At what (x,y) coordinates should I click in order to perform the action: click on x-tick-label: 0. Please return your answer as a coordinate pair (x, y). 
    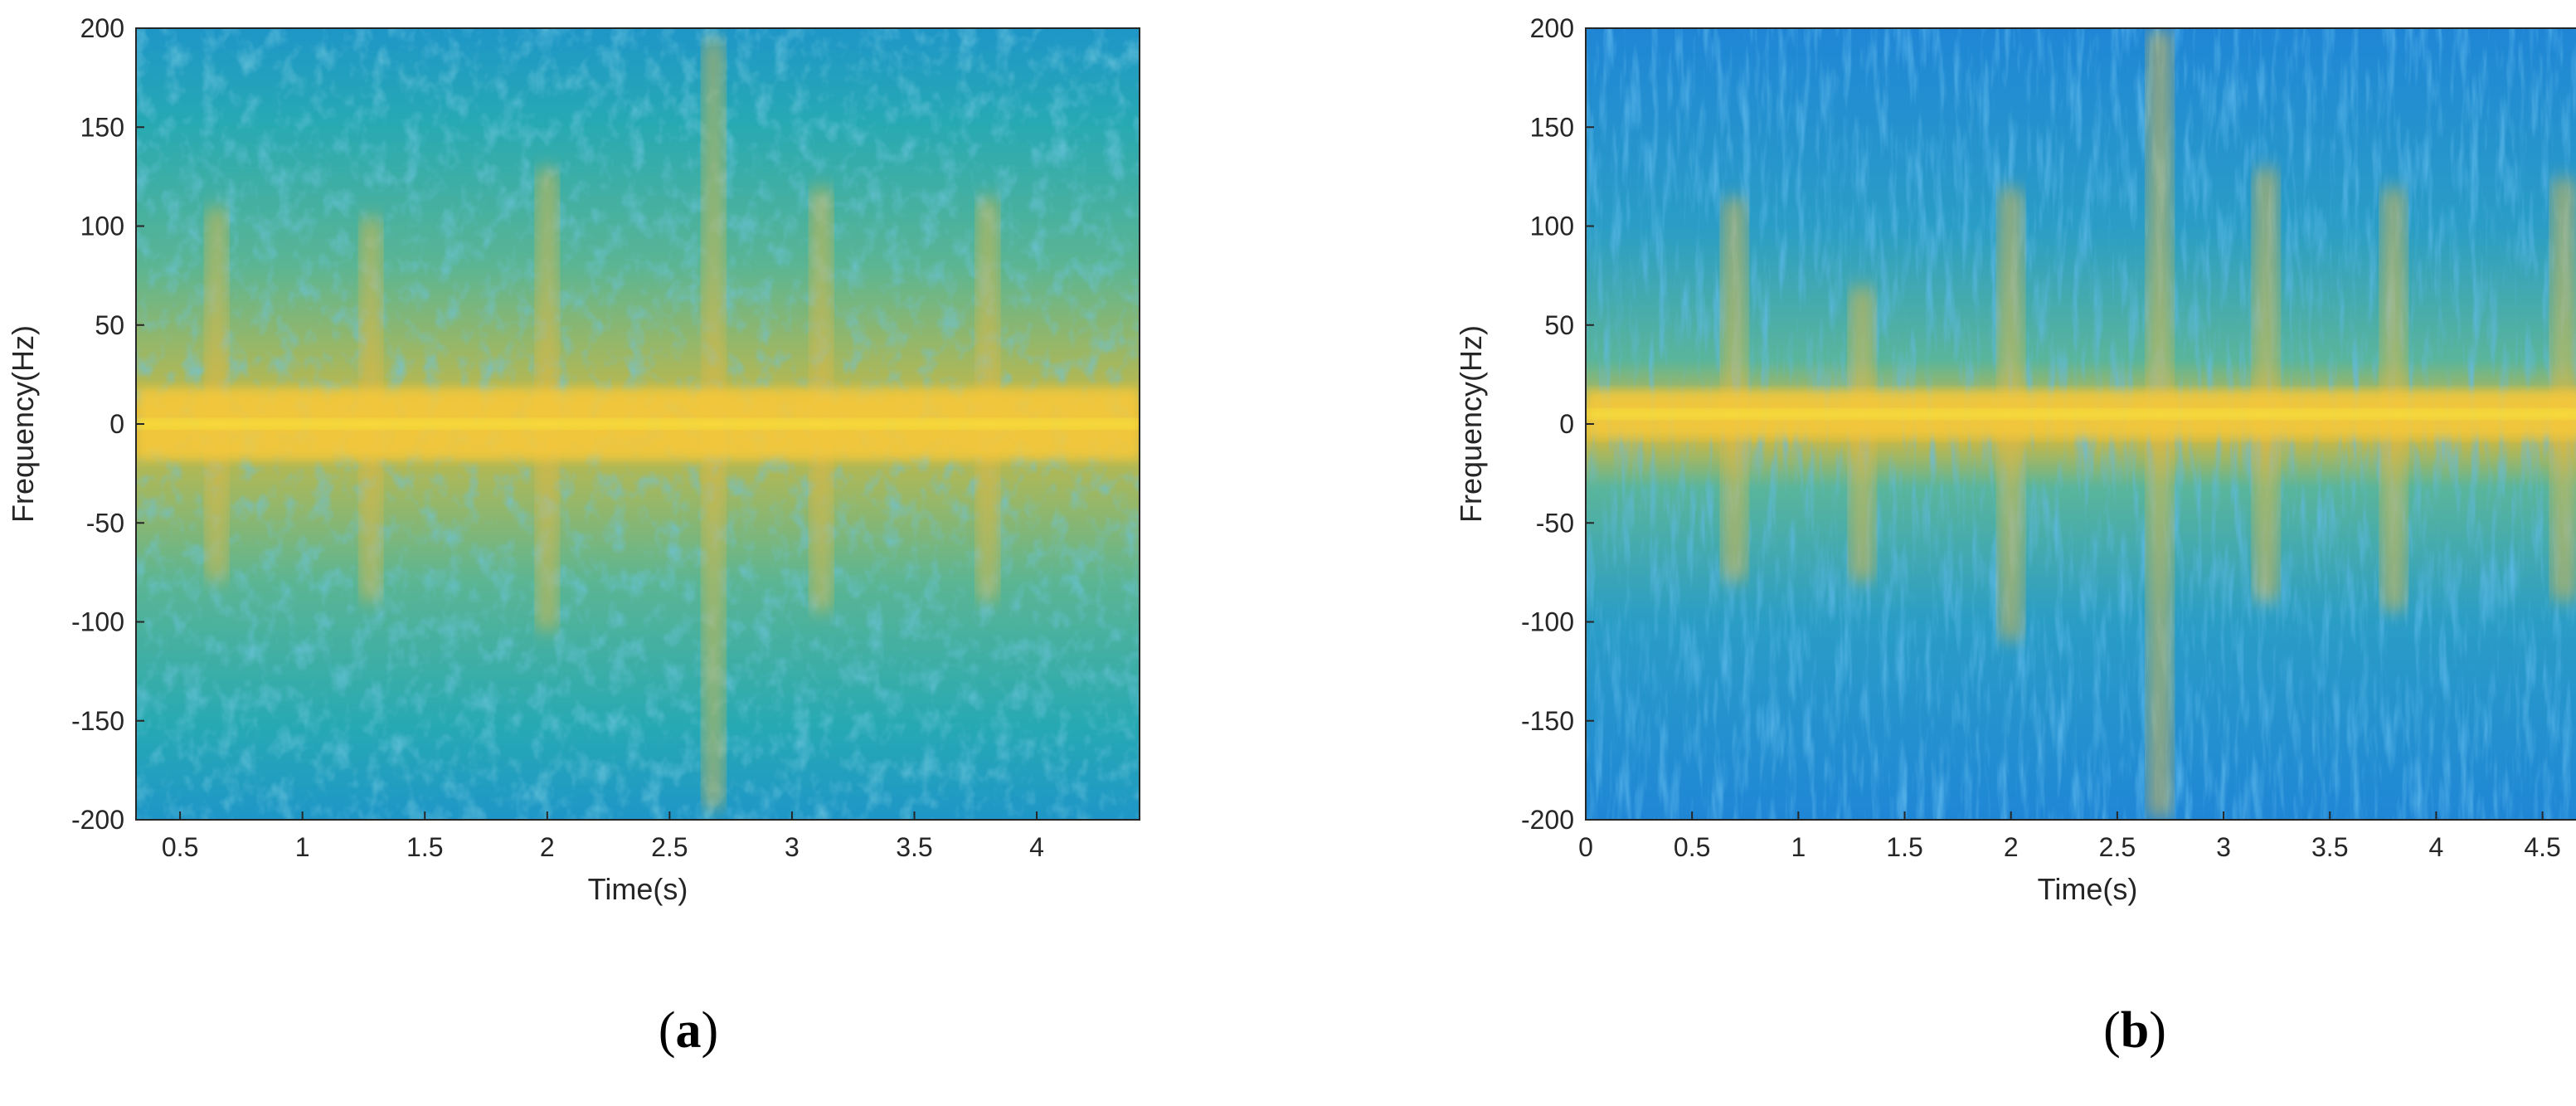
    Looking at the image, I should click on (1585, 847).